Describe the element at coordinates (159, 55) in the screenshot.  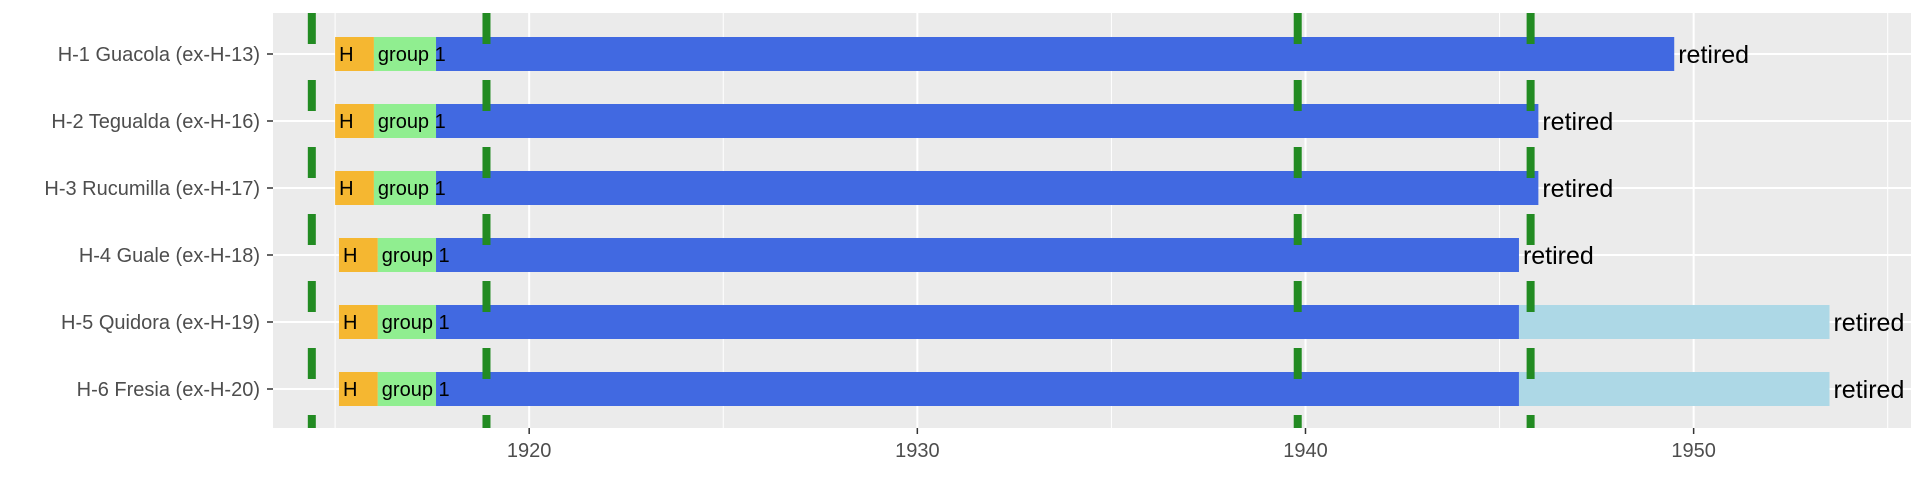
I see `y-tick-label: H-1 Guacola (ex-H-13)` at that location.